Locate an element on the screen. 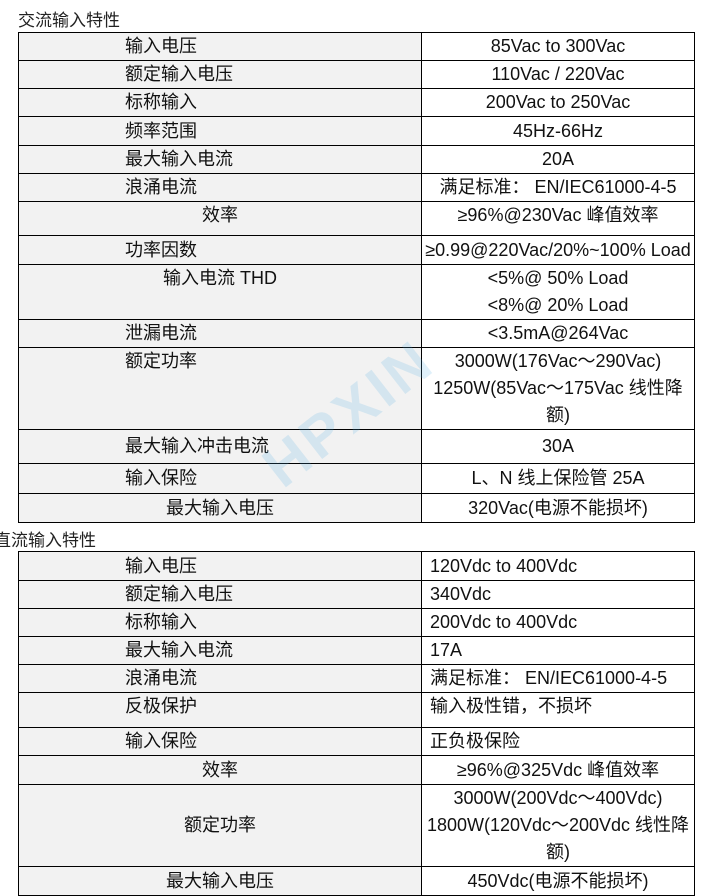 The height and width of the screenshot is (896, 708). spec-value-line: 1800W(120Vdc～200Vdc 线性降额) is located at coordinates (558, 838).